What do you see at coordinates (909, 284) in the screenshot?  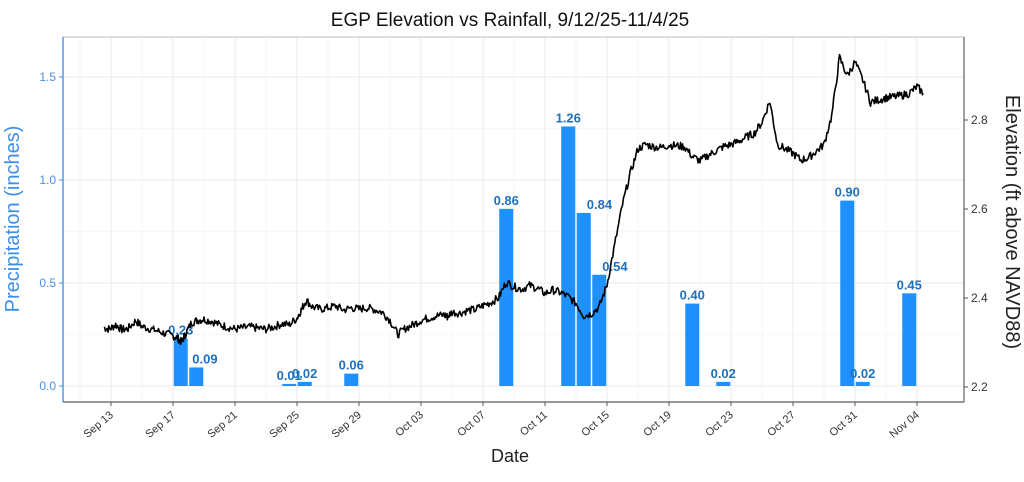 I see `precip-bar-label: 0.45` at bounding box center [909, 284].